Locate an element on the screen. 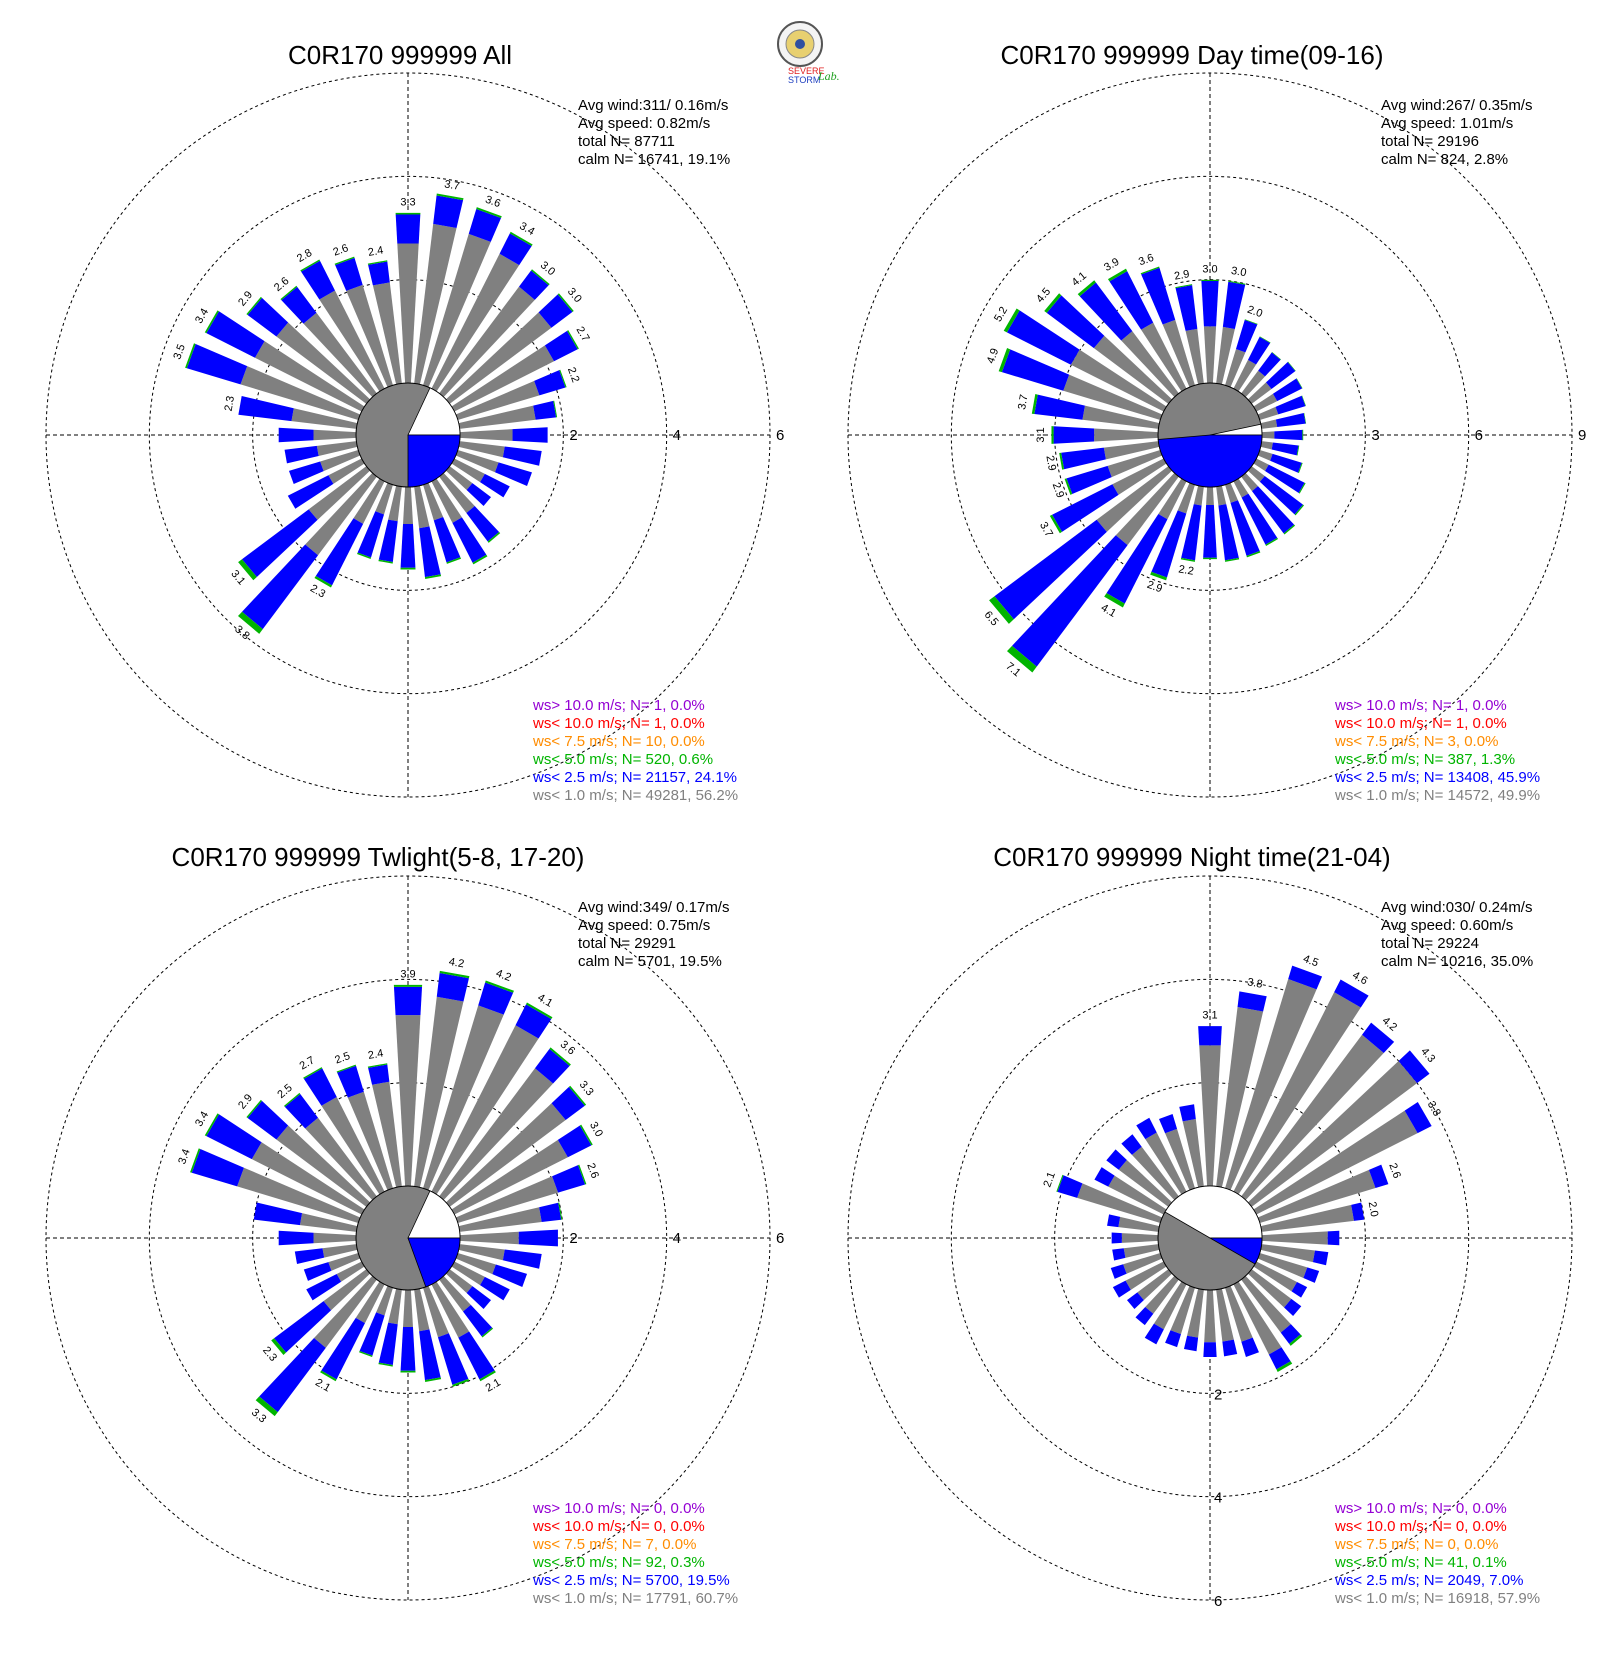  legend-row-lt75: ws< 7.5 m/s; N= 0, 0.0% is located at coordinates (1416, 1544).